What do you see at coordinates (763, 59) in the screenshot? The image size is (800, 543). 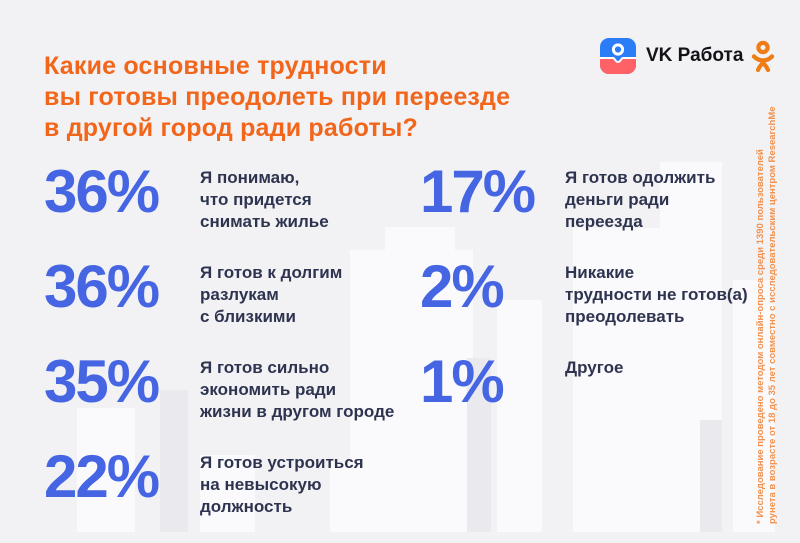 I see `ok-logo-icon` at bounding box center [763, 59].